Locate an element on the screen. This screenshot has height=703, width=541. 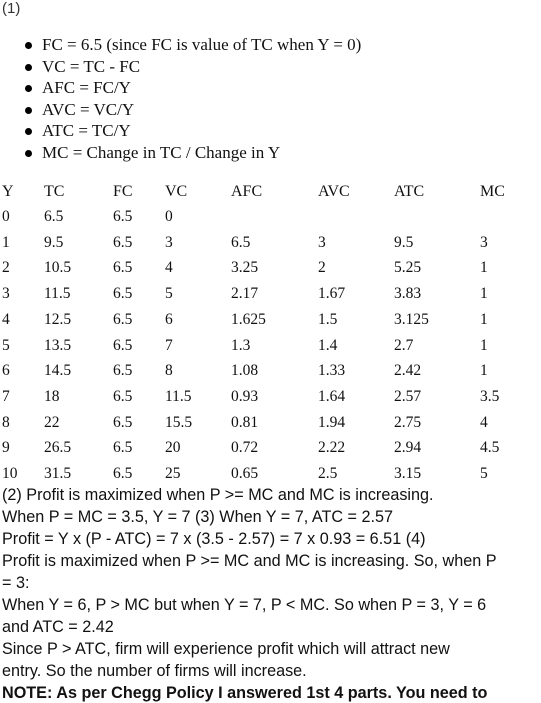
table-cell: 2.5 is located at coordinates (328, 473).